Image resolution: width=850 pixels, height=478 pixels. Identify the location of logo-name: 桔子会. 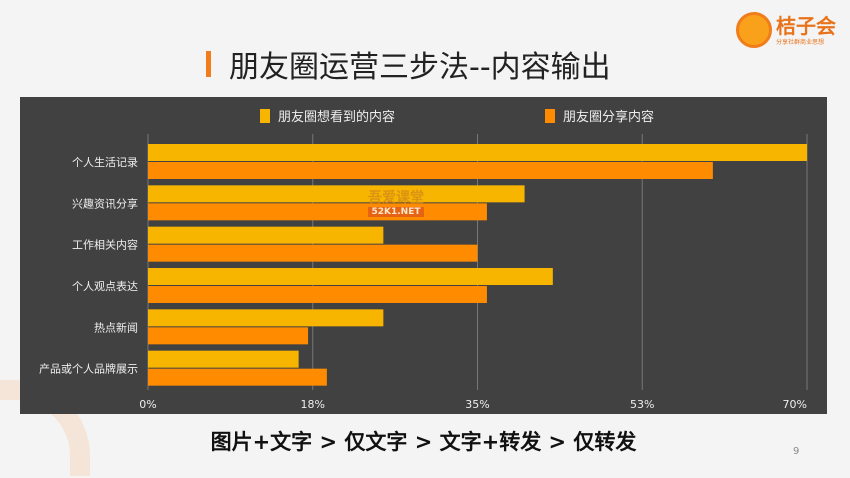
(806, 25).